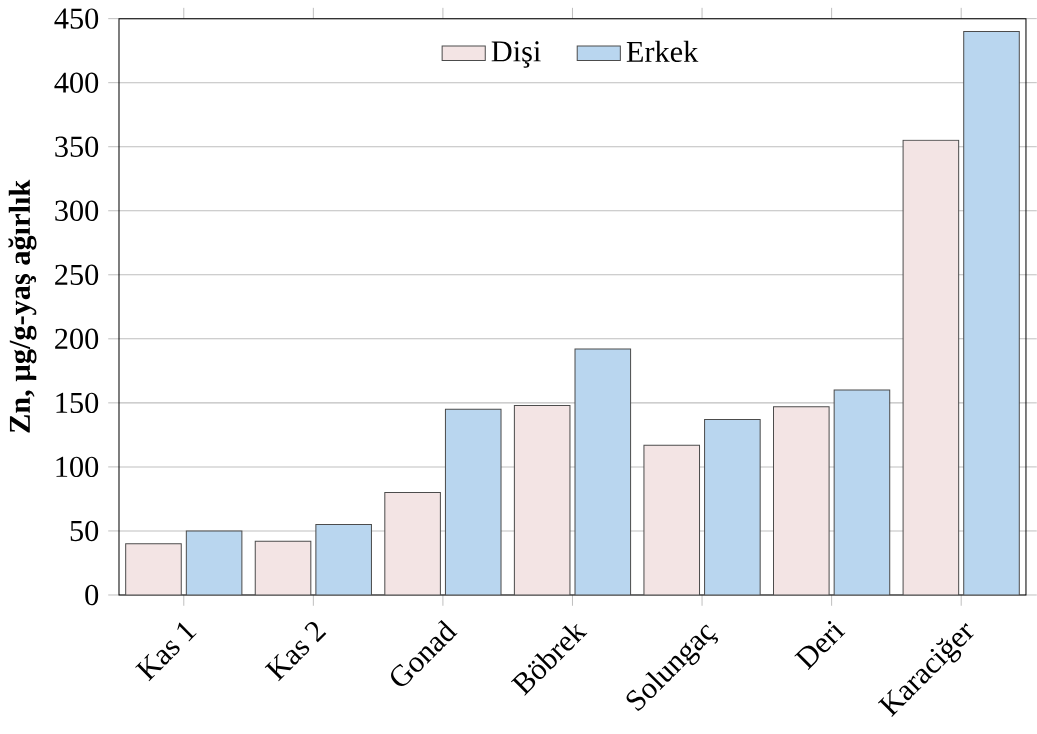 The width and height of the screenshot is (1037, 734). What do you see at coordinates (820, 646) in the screenshot?
I see `x-tick-label: Deri` at bounding box center [820, 646].